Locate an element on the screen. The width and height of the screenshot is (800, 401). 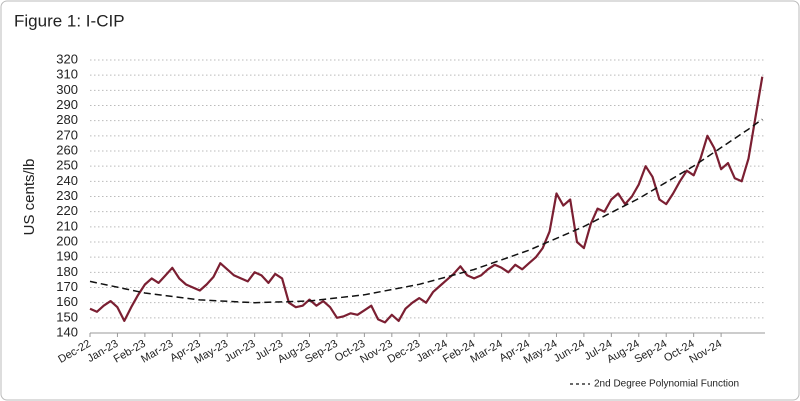
y-tick-label: 260 is located at coordinates (67, 149).